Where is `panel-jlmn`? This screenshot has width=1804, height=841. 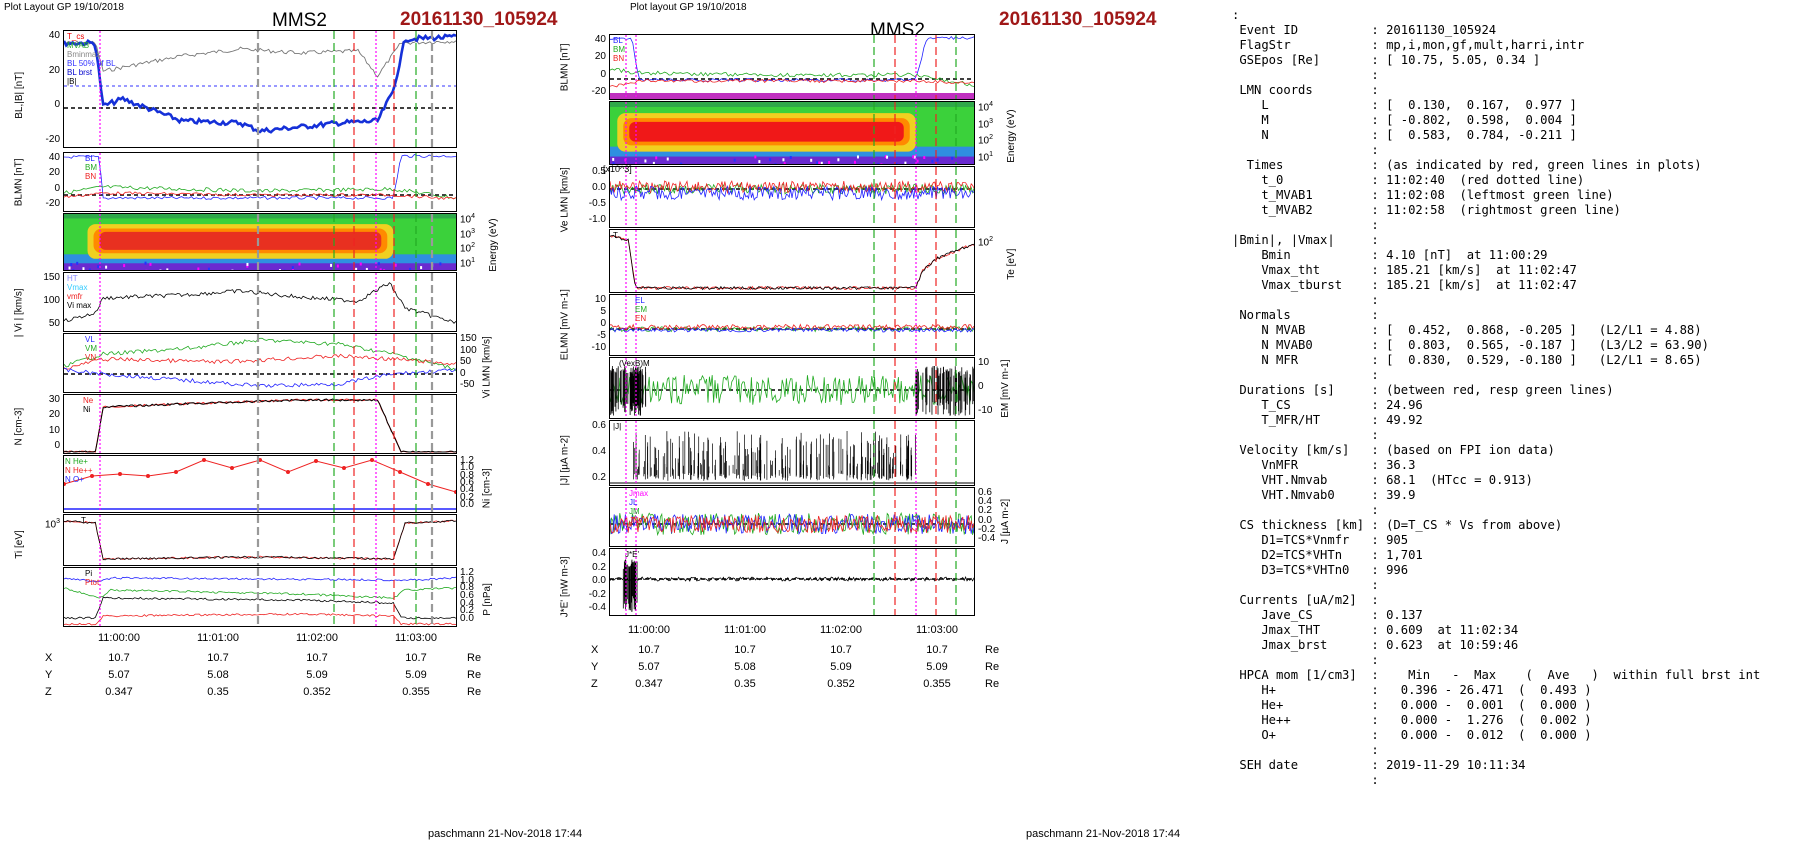
panel-jlmn is located at coordinates (792, 517).